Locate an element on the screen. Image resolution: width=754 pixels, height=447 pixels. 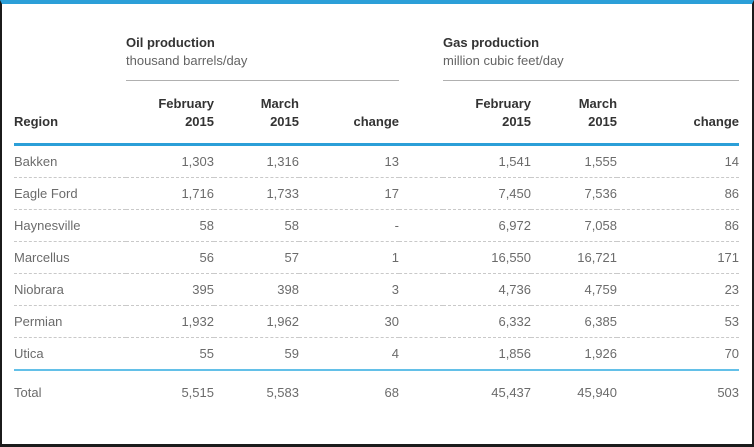
gas-march-value-cell: 1,926 is located at coordinates (601, 353).